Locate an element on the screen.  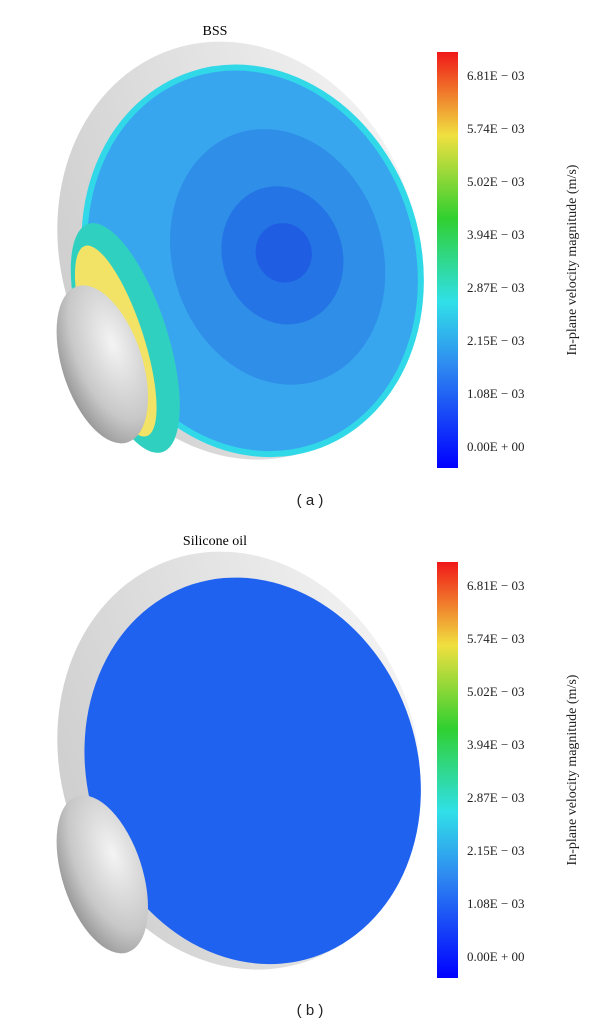
panel-caption: ( a ) is located at coordinates (310, 500).